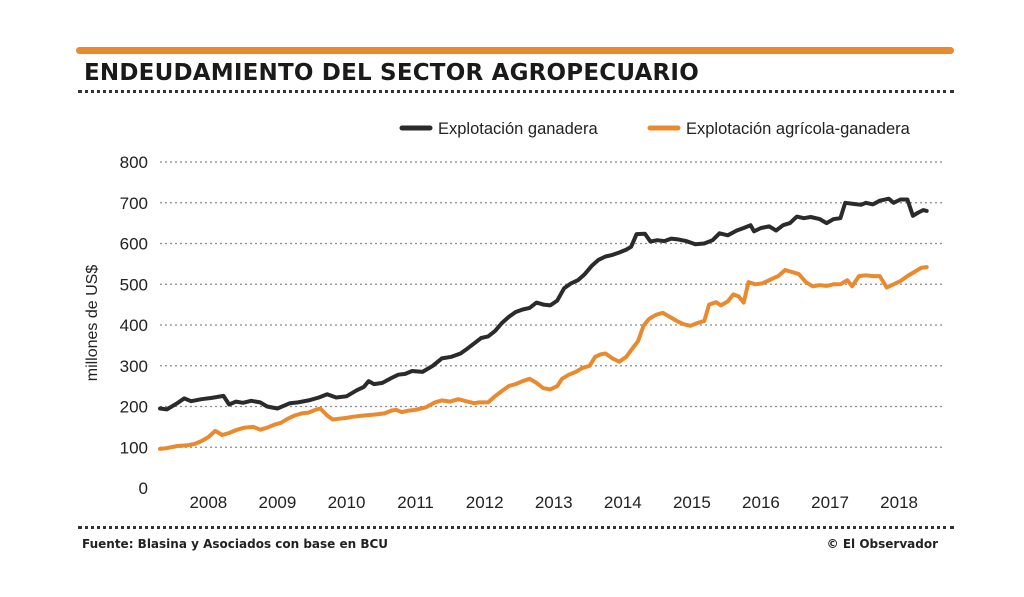 The width and height of the screenshot is (1024, 597). Describe the element at coordinates (92, 323) in the screenshot. I see `y-axis-label: millones de US$` at that location.